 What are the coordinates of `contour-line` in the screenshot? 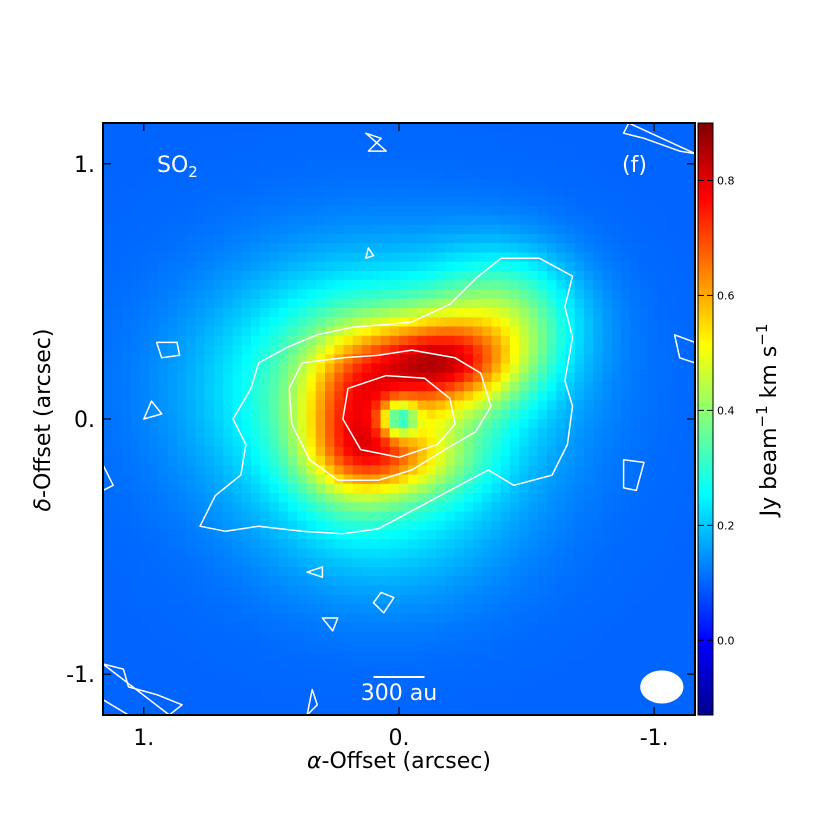 It's located at (168, 350).